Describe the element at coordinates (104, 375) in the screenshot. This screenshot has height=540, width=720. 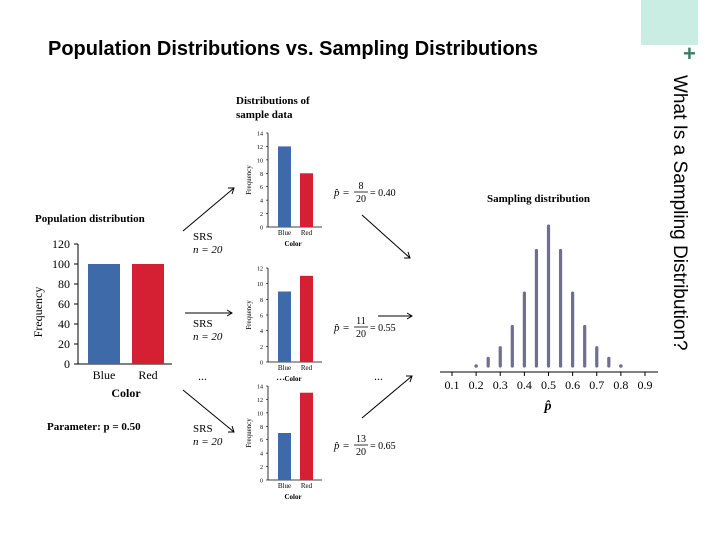
I see `population-xtick-label: Blue` at that location.